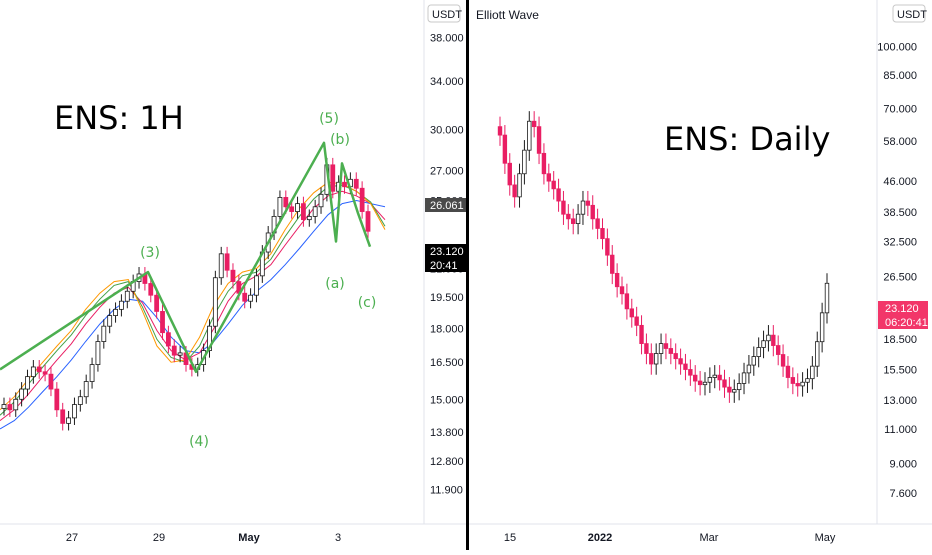 Image resolution: width=932 pixels, height=555 pixels. What do you see at coordinates (900, 401) in the screenshot?
I see `right-y-tick: 13.000` at bounding box center [900, 401].